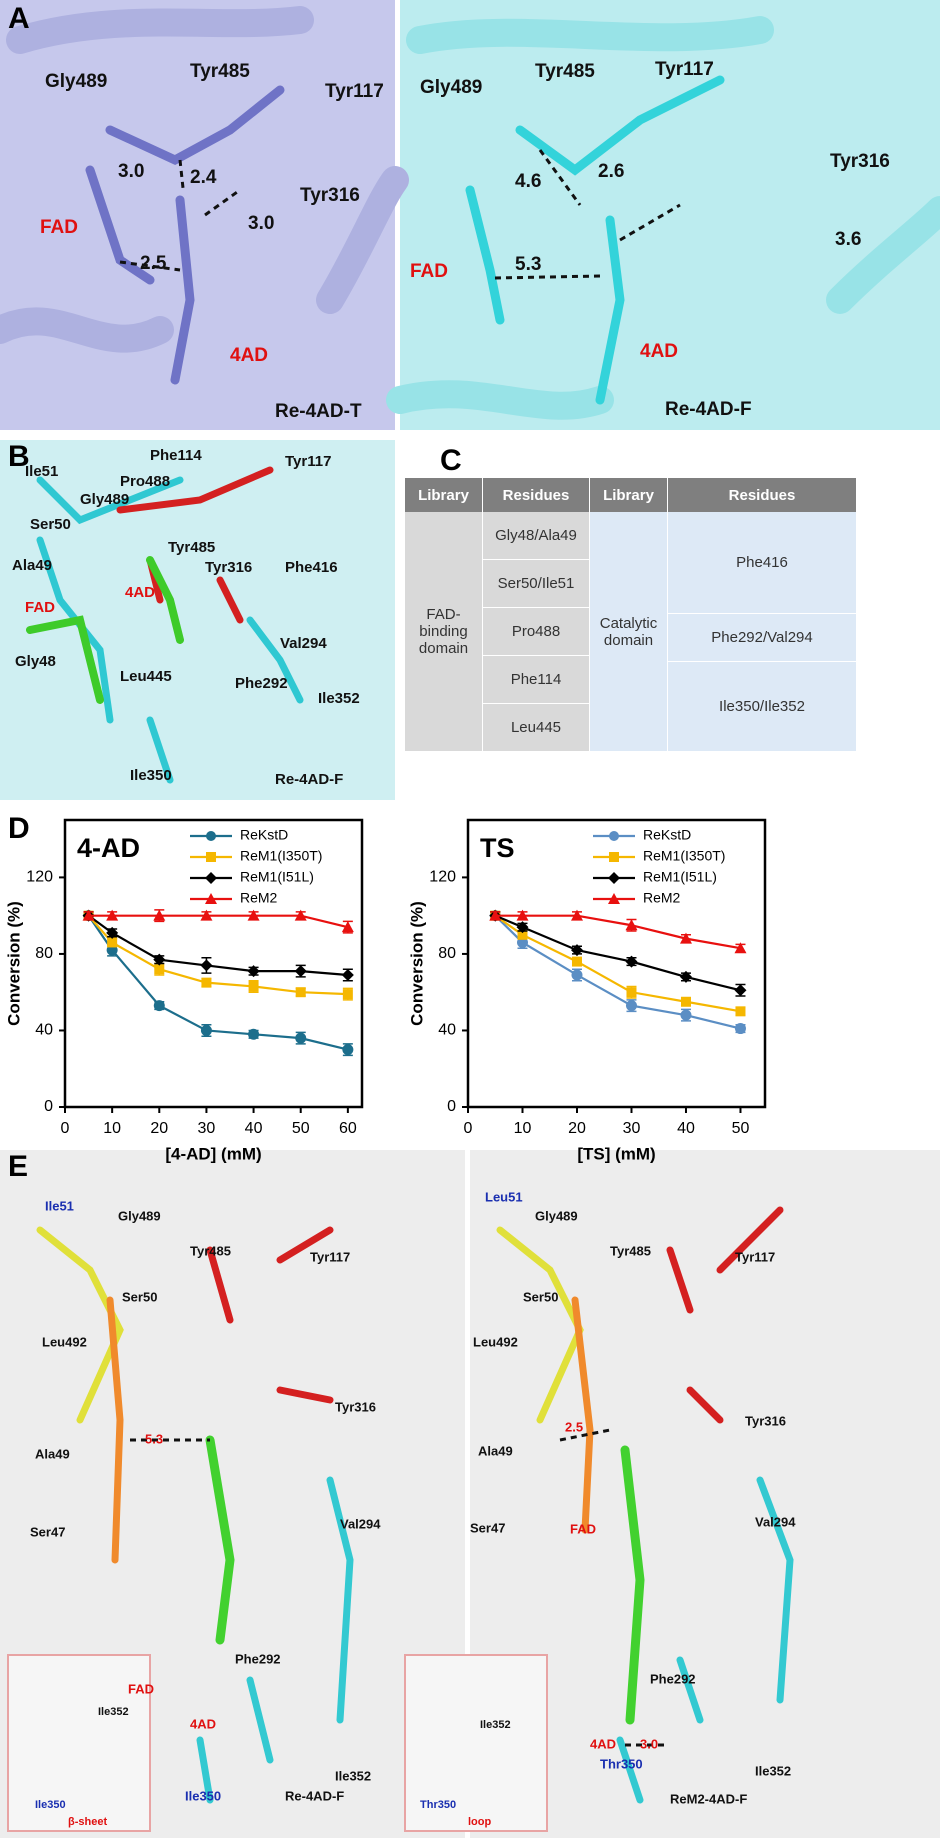  I want to click on structure-label: 5.3, so click(154, 1438).